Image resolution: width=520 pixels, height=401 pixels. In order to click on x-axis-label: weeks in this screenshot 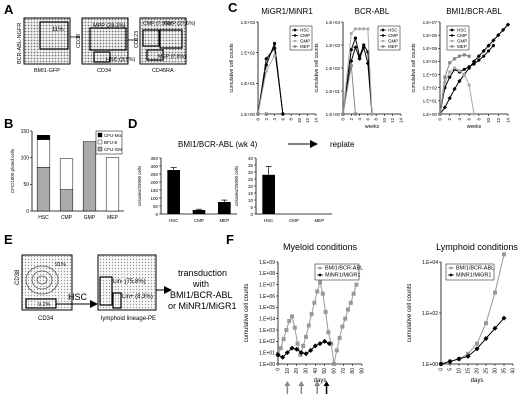, I will do `click(372, 127)`.